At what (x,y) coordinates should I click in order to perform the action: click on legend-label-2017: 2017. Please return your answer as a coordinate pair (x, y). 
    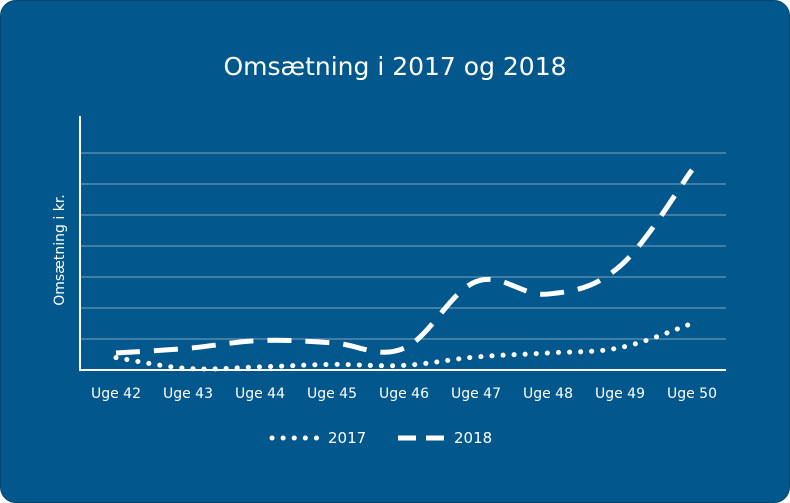
    Looking at the image, I should click on (347, 438).